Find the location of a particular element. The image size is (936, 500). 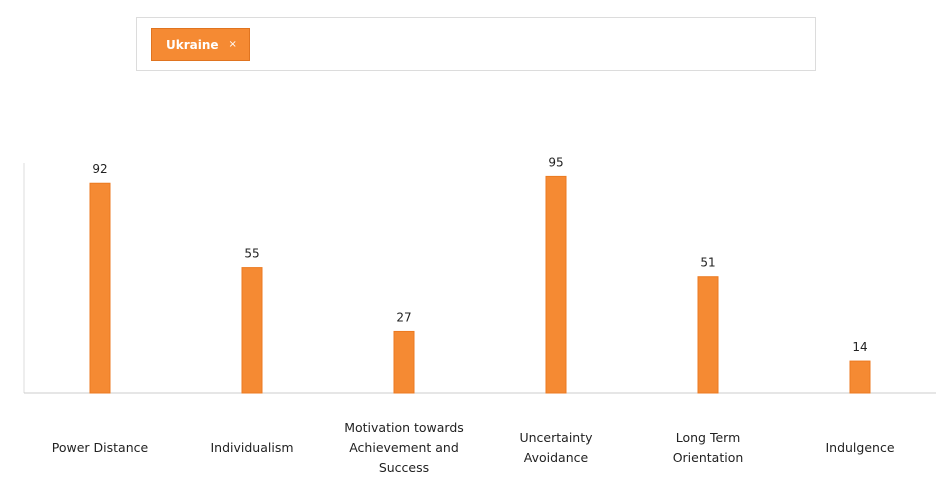

value-label: 95 is located at coordinates (555, 162).